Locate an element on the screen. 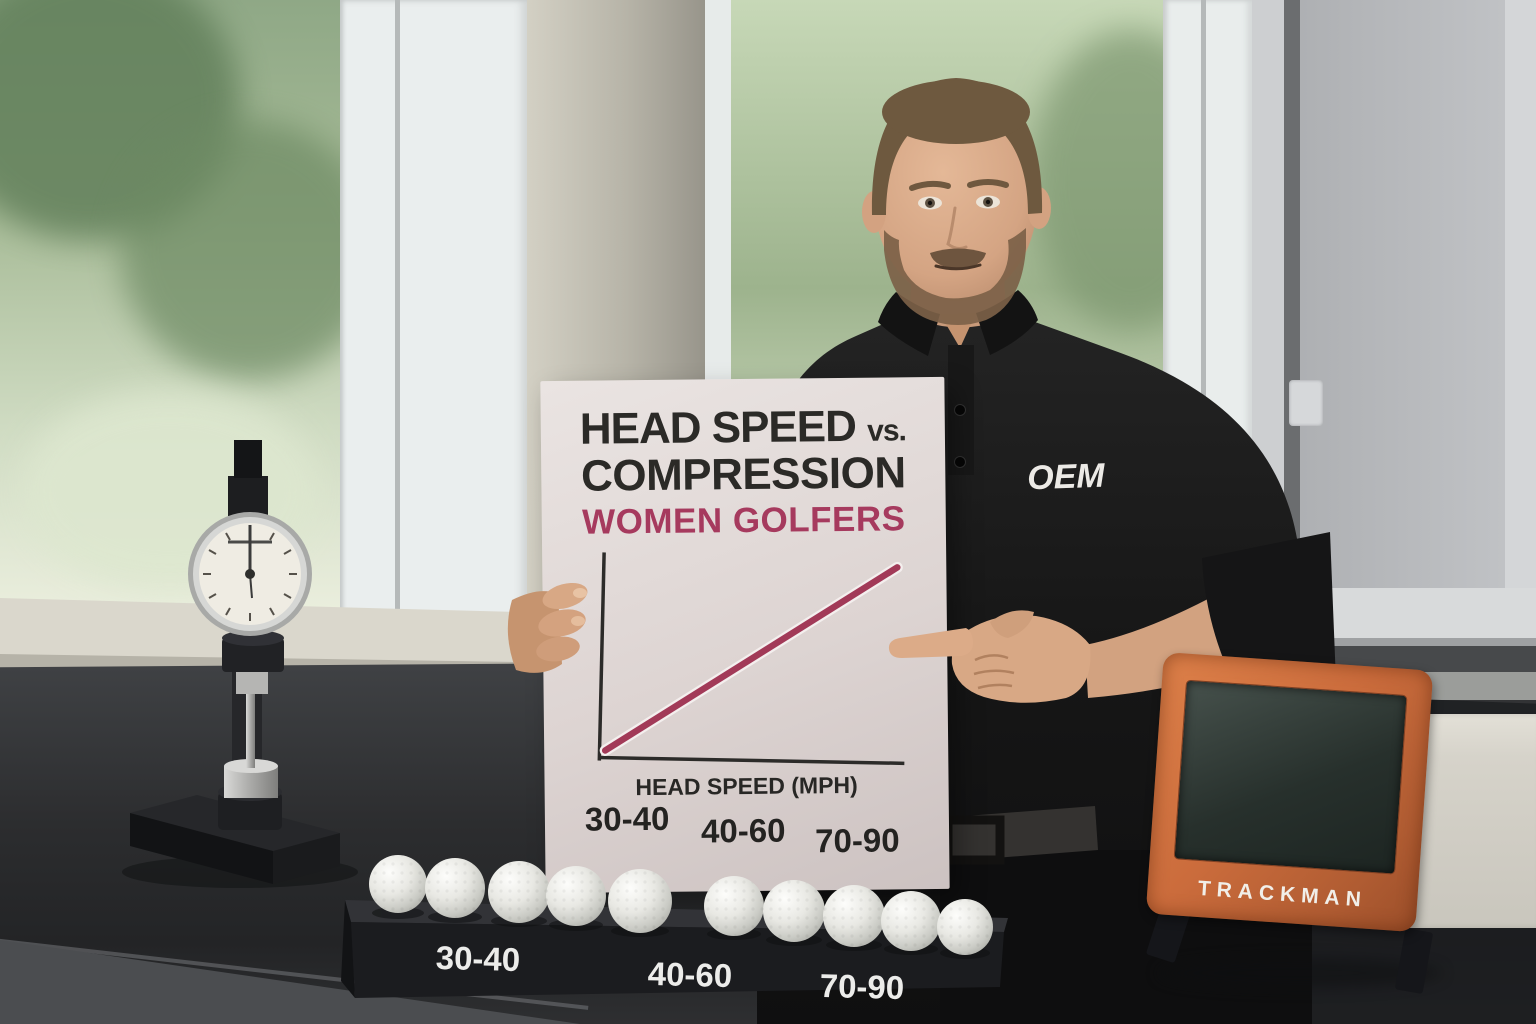  gauge-plunger-rod is located at coordinates (250, 731).